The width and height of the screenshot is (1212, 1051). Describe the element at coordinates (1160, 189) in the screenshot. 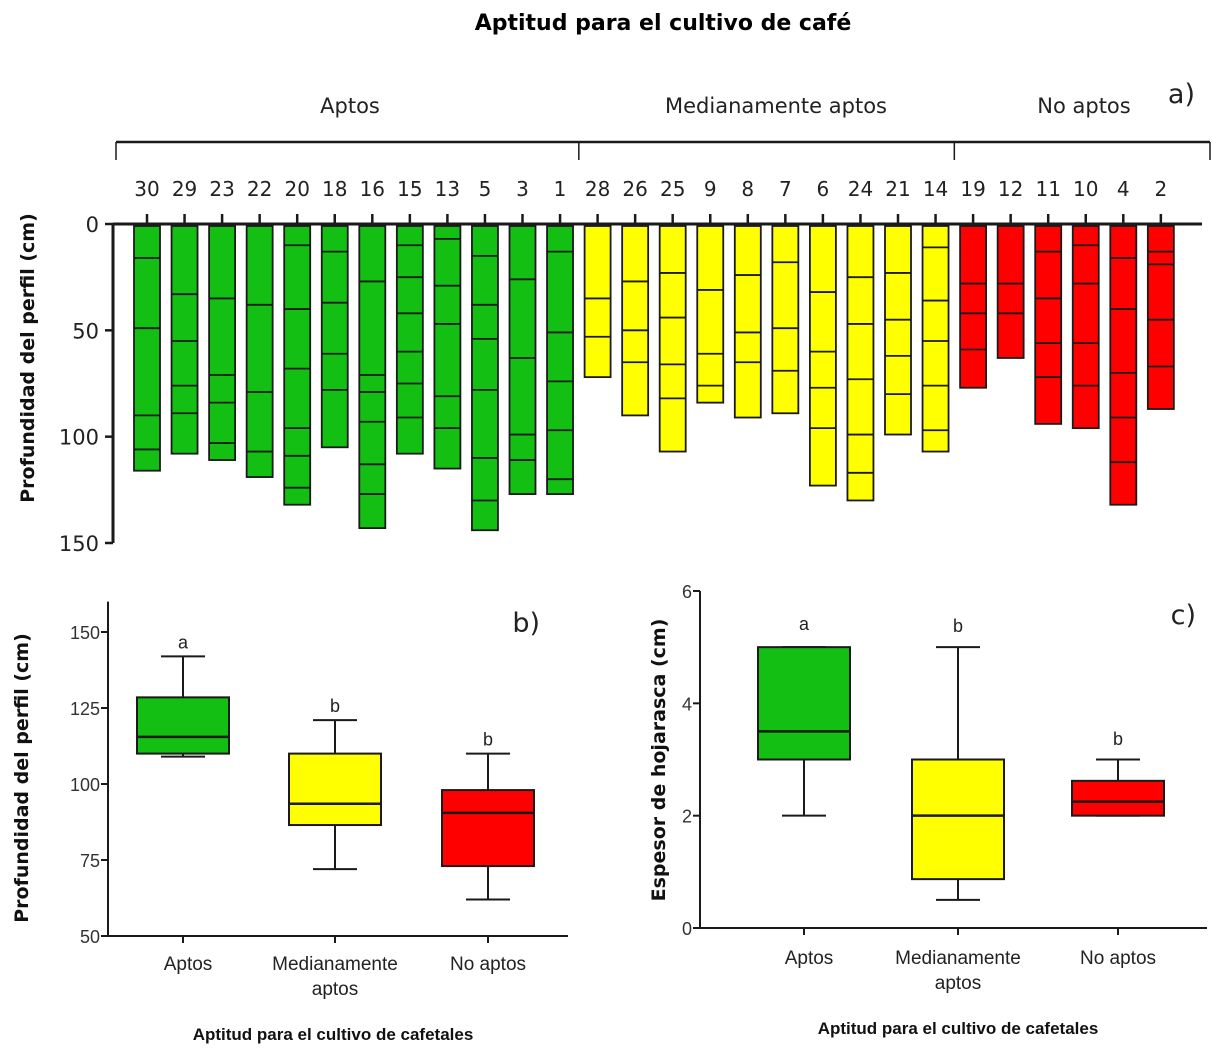

I see `panel-a-profile-label: 2` at that location.